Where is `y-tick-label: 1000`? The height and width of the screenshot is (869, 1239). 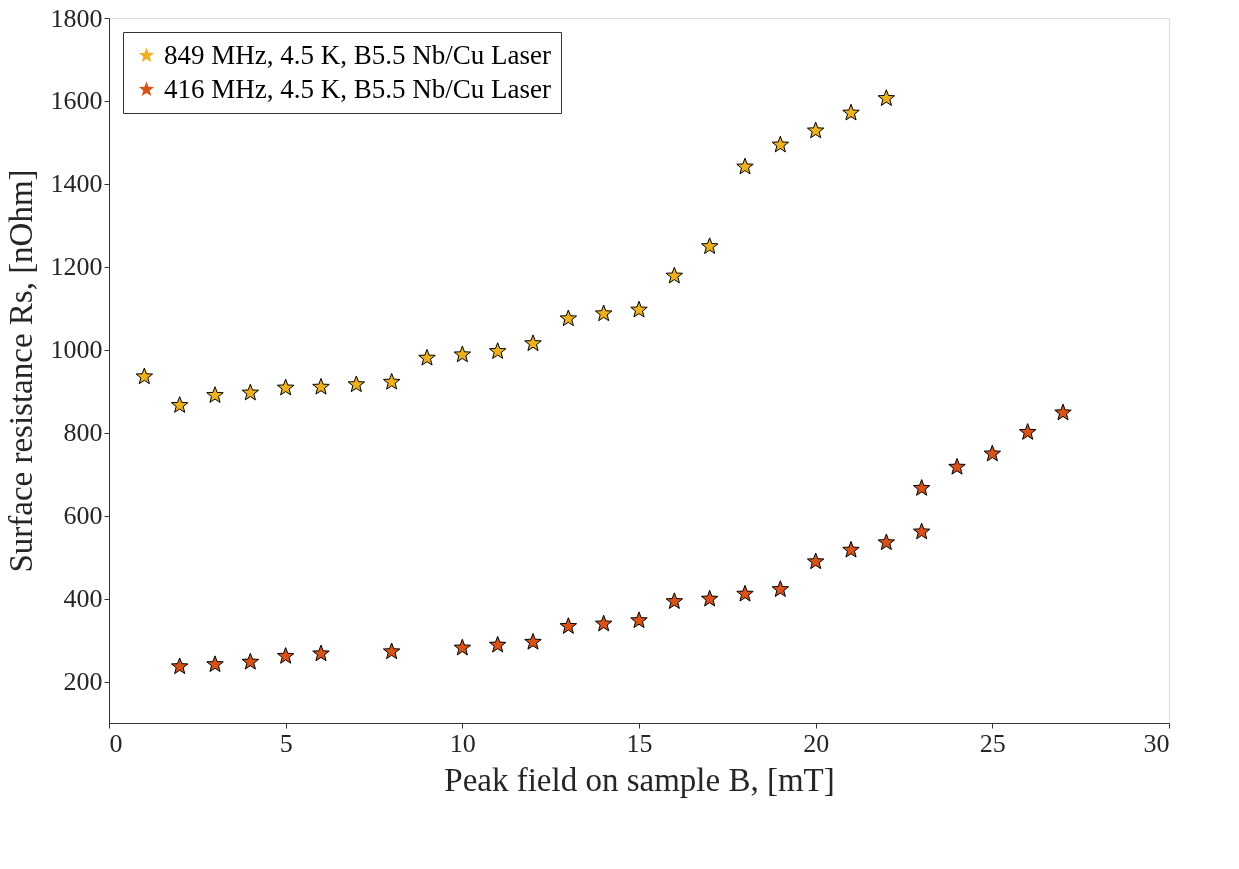 y-tick-label: 1000 is located at coordinates (76, 350).